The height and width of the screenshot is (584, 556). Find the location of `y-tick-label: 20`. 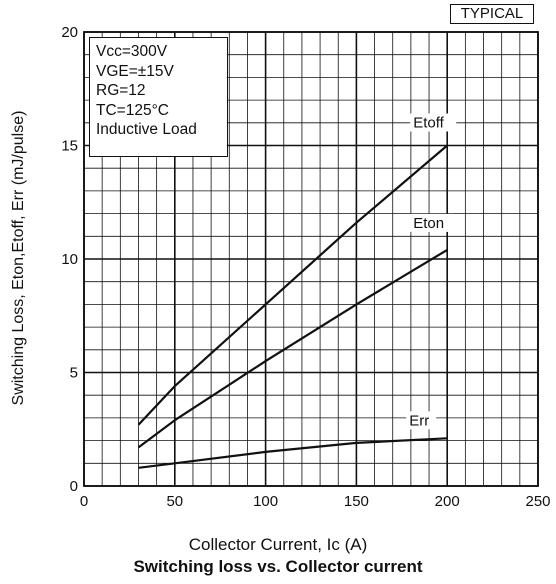

y-tick-label: 20 is located at coordinates (69, 32).